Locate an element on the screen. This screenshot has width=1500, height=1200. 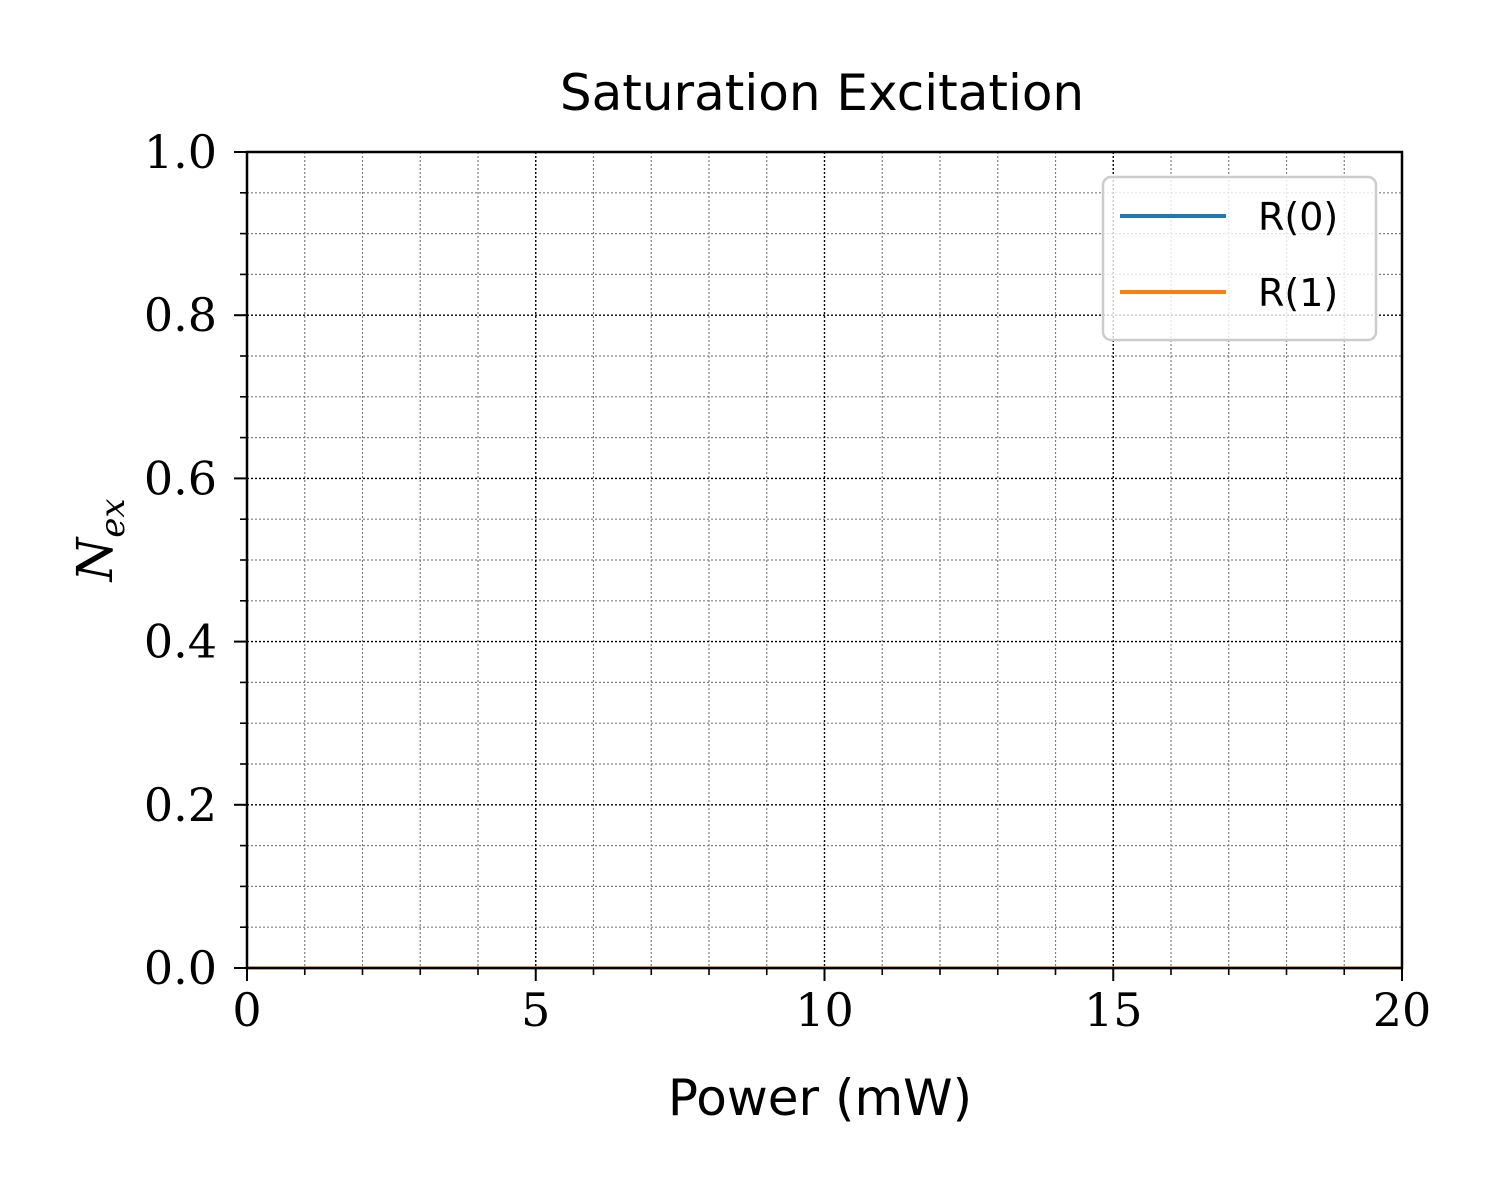
legend-entries: R(0) R(1) is located at coordinates (1229, 255).